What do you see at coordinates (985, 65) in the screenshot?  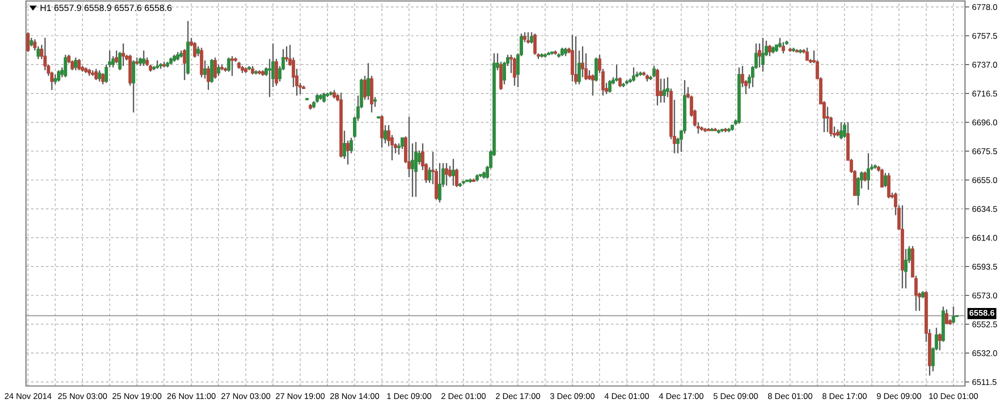 I see `y-tick-label: 6737.0` at bounding box center [985, 65].